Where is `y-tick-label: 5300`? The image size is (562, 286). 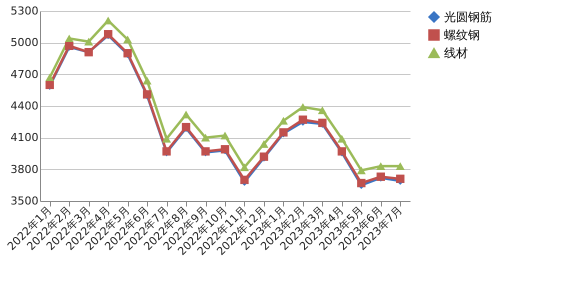
y-tick-label: 5300 is located at coordinates (24, 11).